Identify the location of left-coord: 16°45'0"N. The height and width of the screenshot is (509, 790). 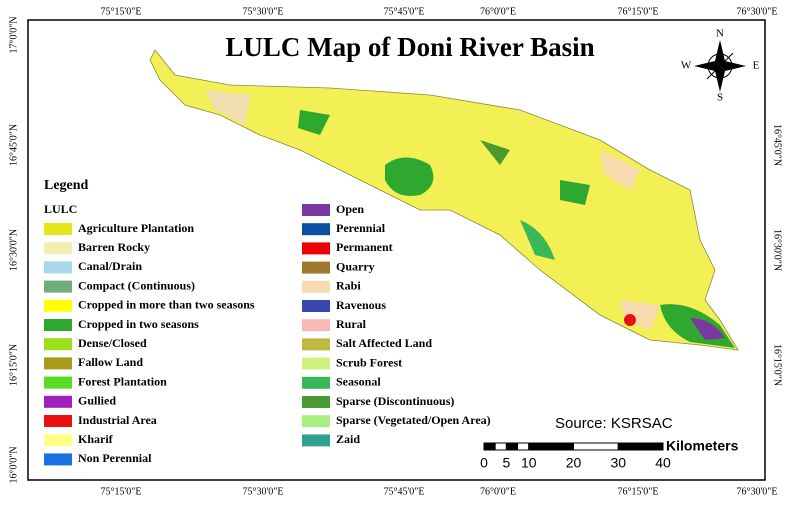
(13, 145).